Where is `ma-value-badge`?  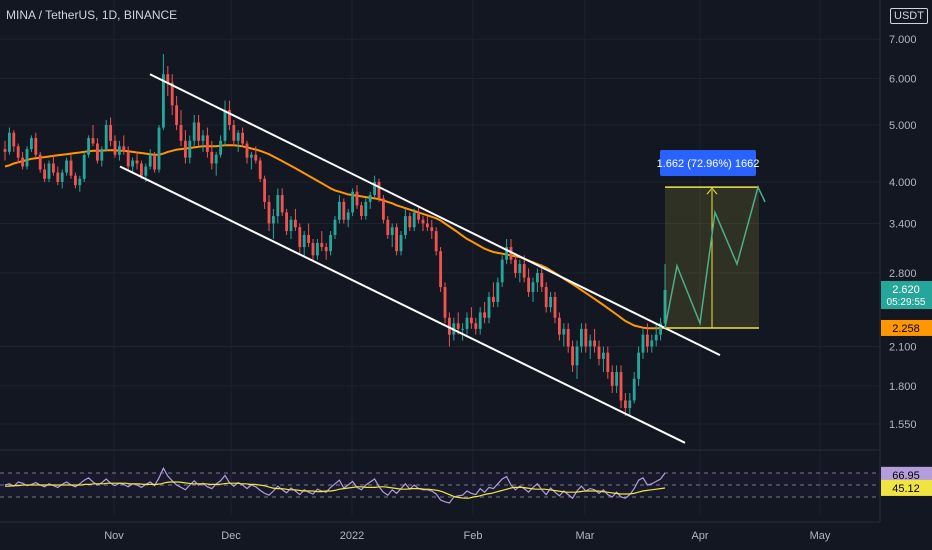
ma-value-badge is located at coordinates (906, 327).